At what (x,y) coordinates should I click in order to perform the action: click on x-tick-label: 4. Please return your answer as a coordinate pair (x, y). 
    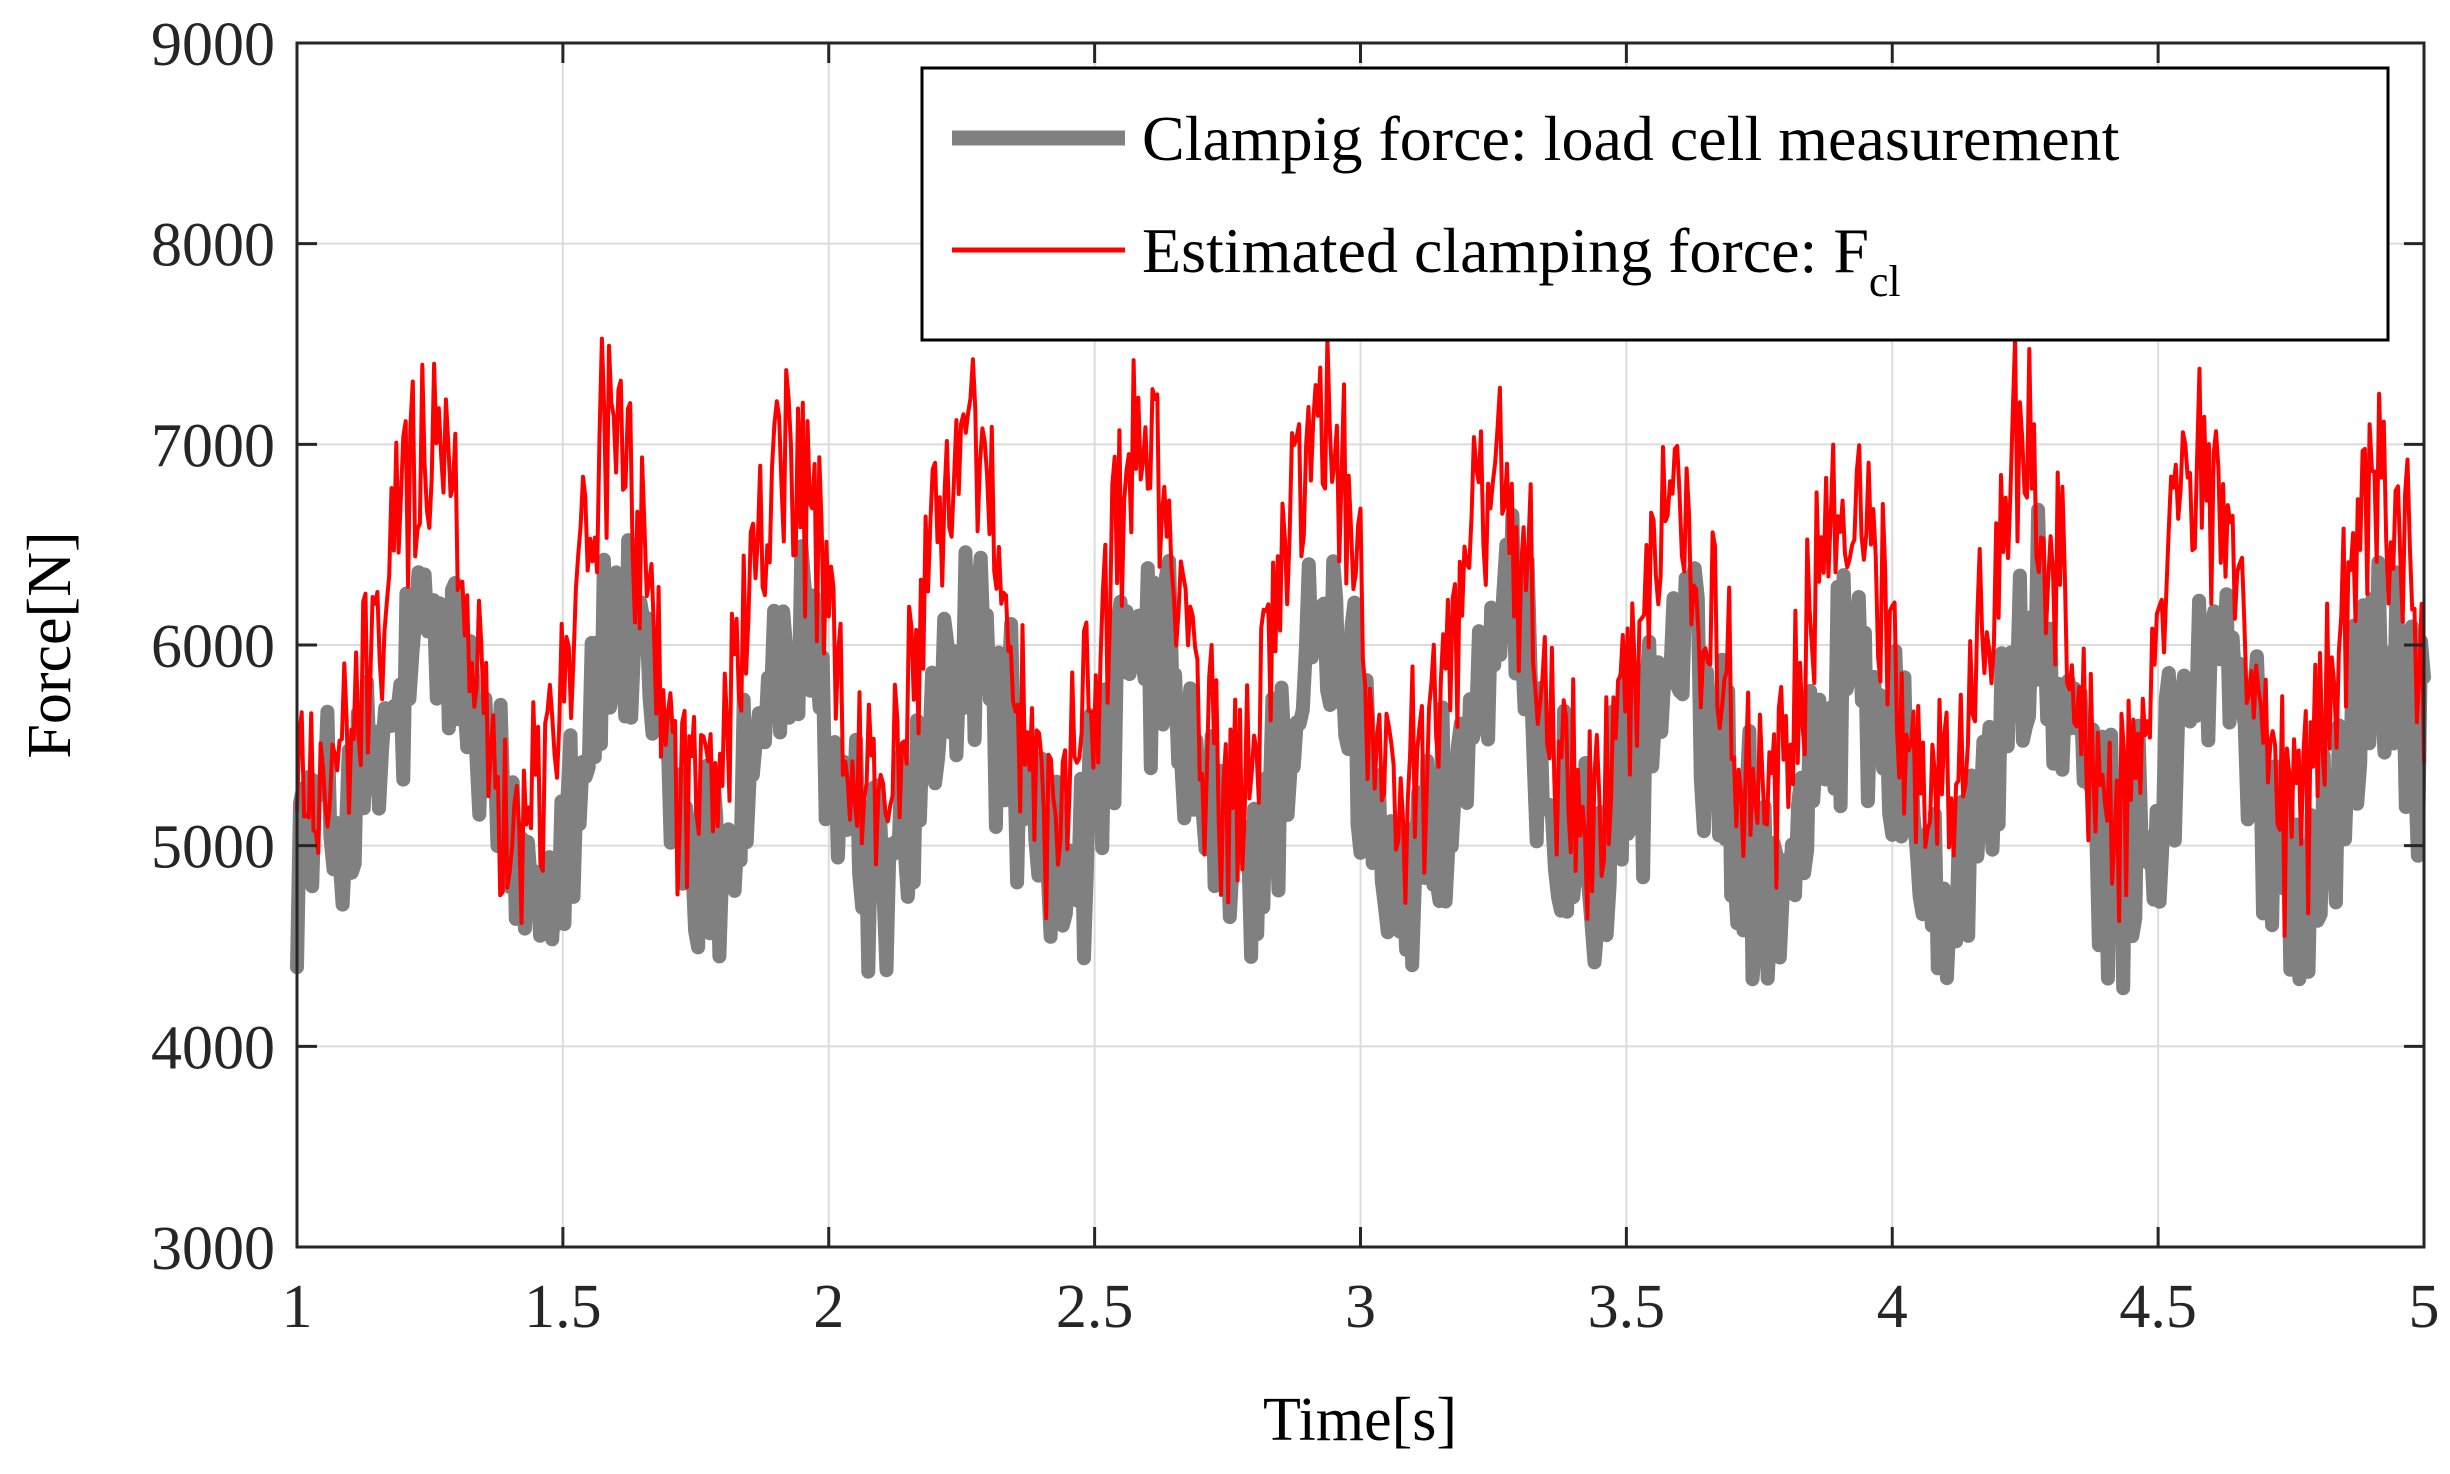
    Looking at the image, I should click on (1892, 1307).